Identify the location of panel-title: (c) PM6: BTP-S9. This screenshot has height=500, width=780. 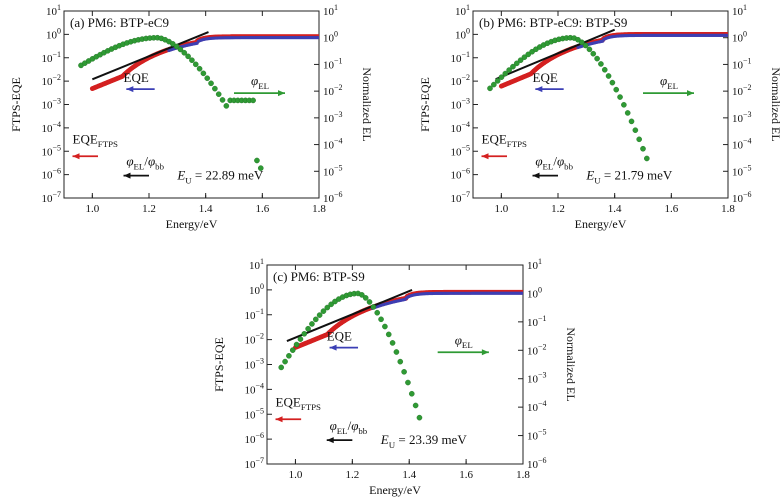
(319, 276).